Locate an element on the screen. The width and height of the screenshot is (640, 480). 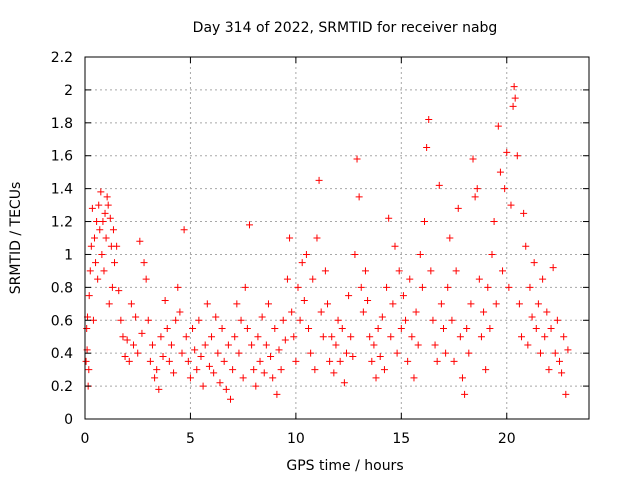
y-tick-label: 0.8 is located at coordinates (62, 288).